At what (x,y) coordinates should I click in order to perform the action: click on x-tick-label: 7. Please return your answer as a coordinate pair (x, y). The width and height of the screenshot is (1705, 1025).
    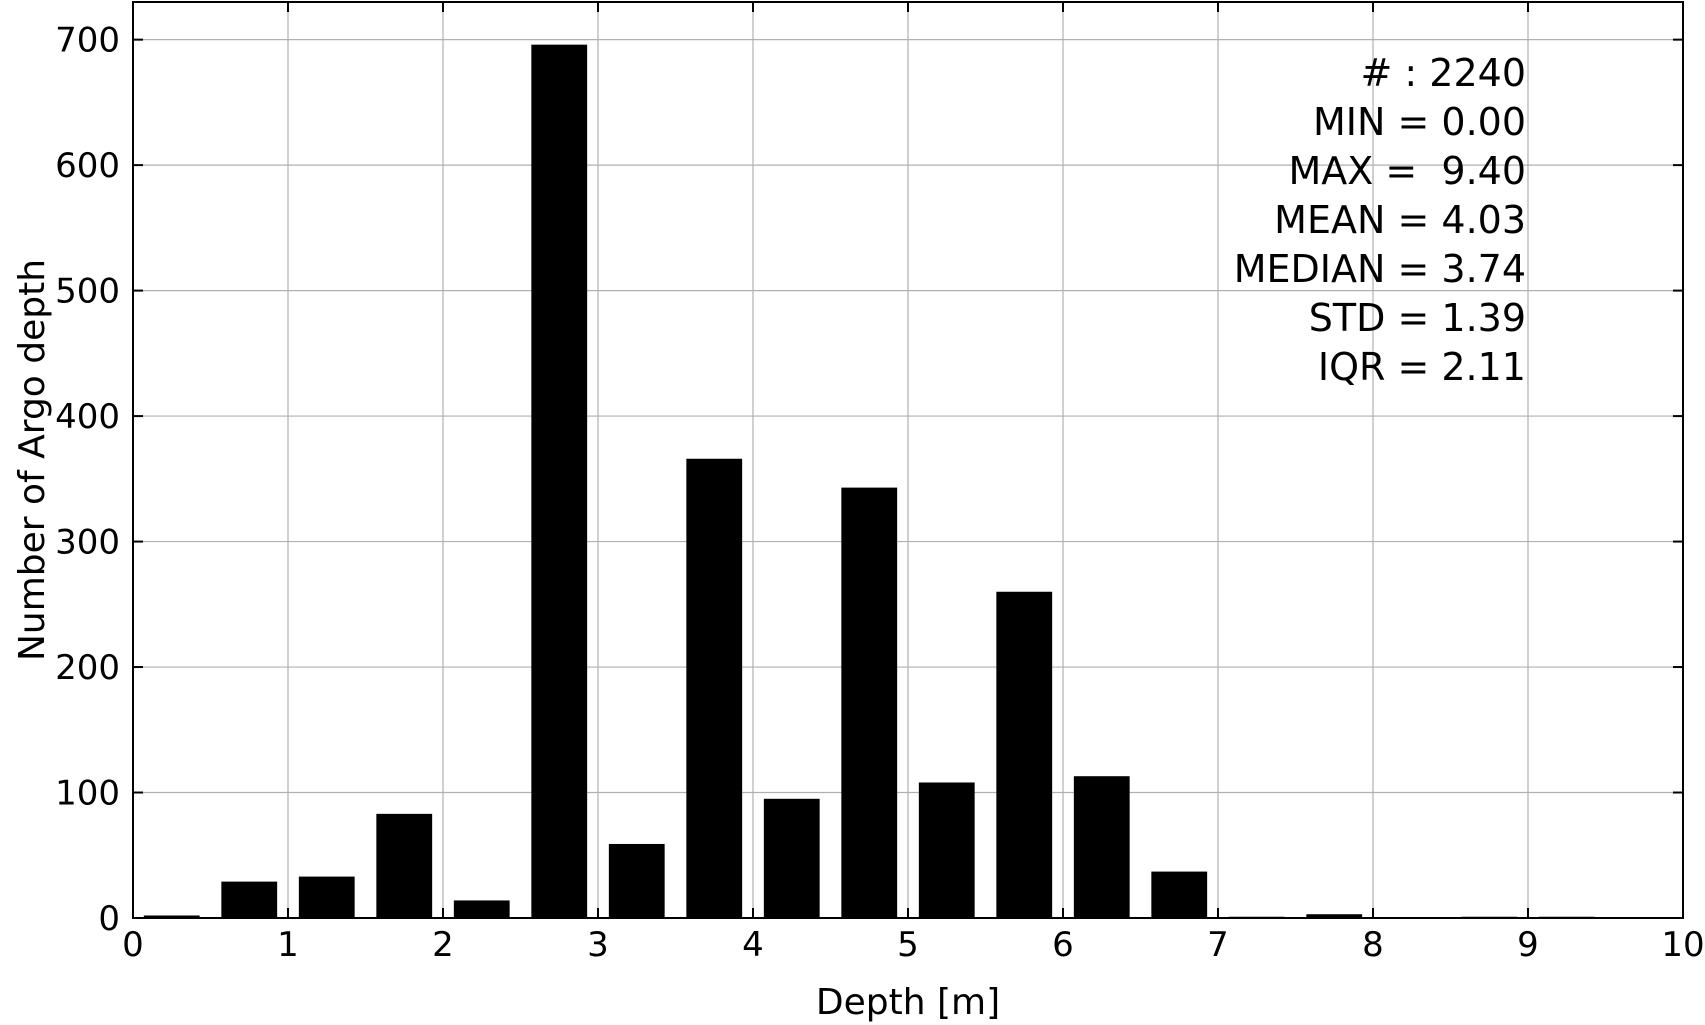
    Looking at the image, I should click on (1218, 945).